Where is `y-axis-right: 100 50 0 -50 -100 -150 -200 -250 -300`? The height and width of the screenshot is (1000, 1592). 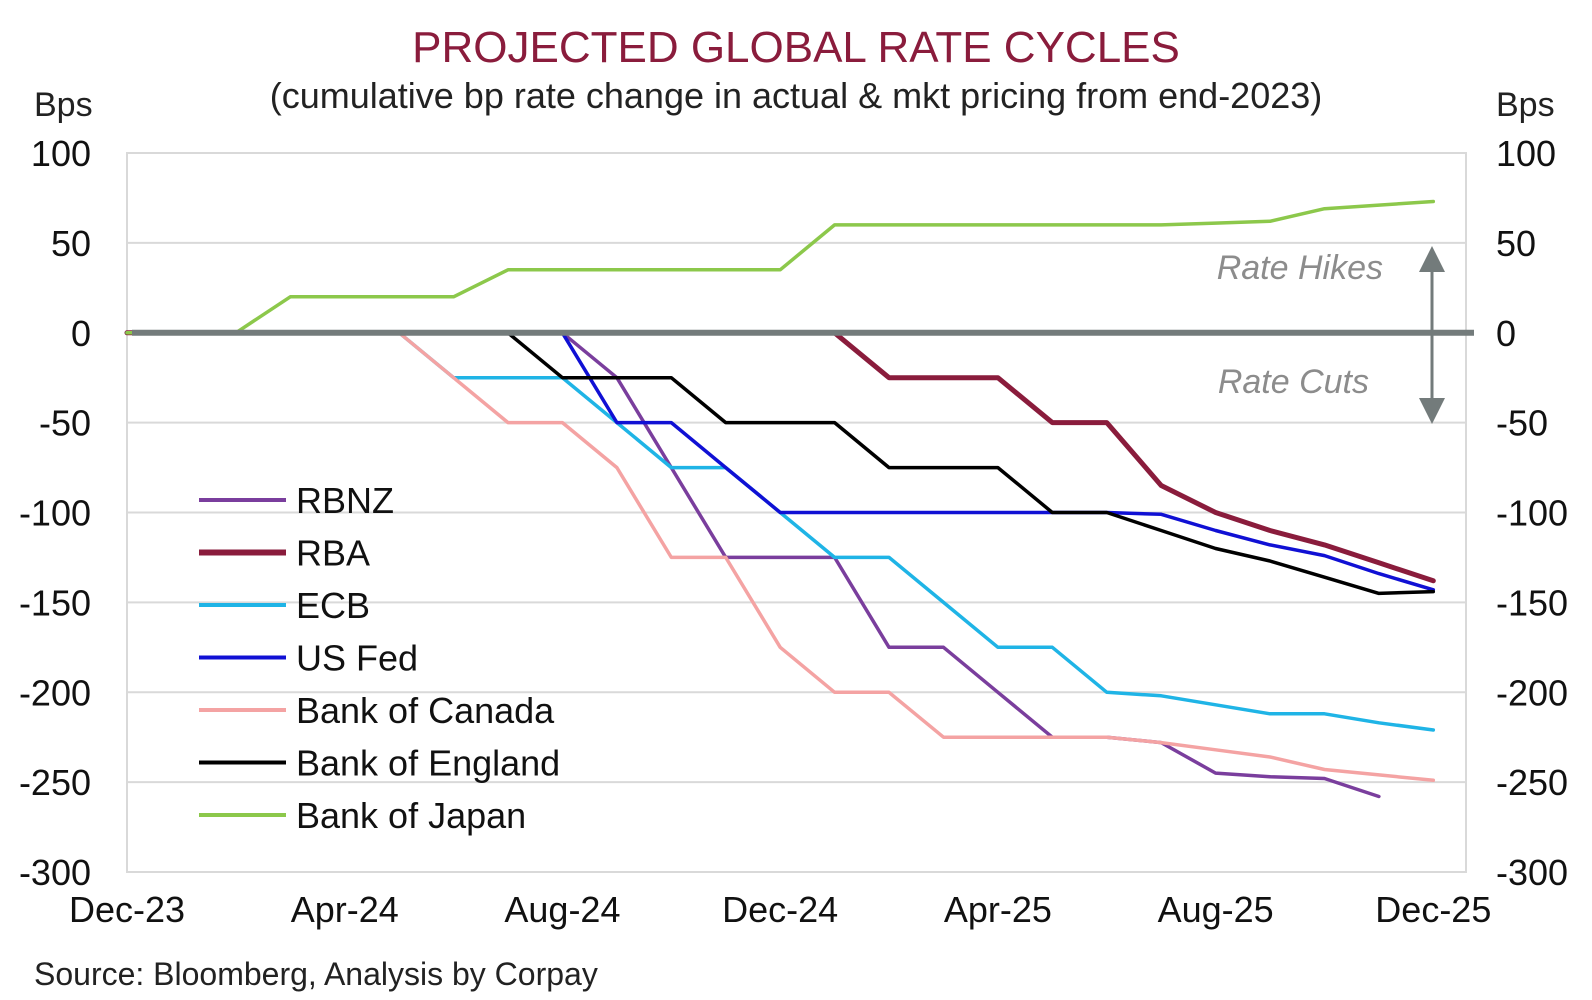 y-axis-right: 100 50 0 -50 -100 -150 -200 -250 -300 is located at coordinates (1532, 513).